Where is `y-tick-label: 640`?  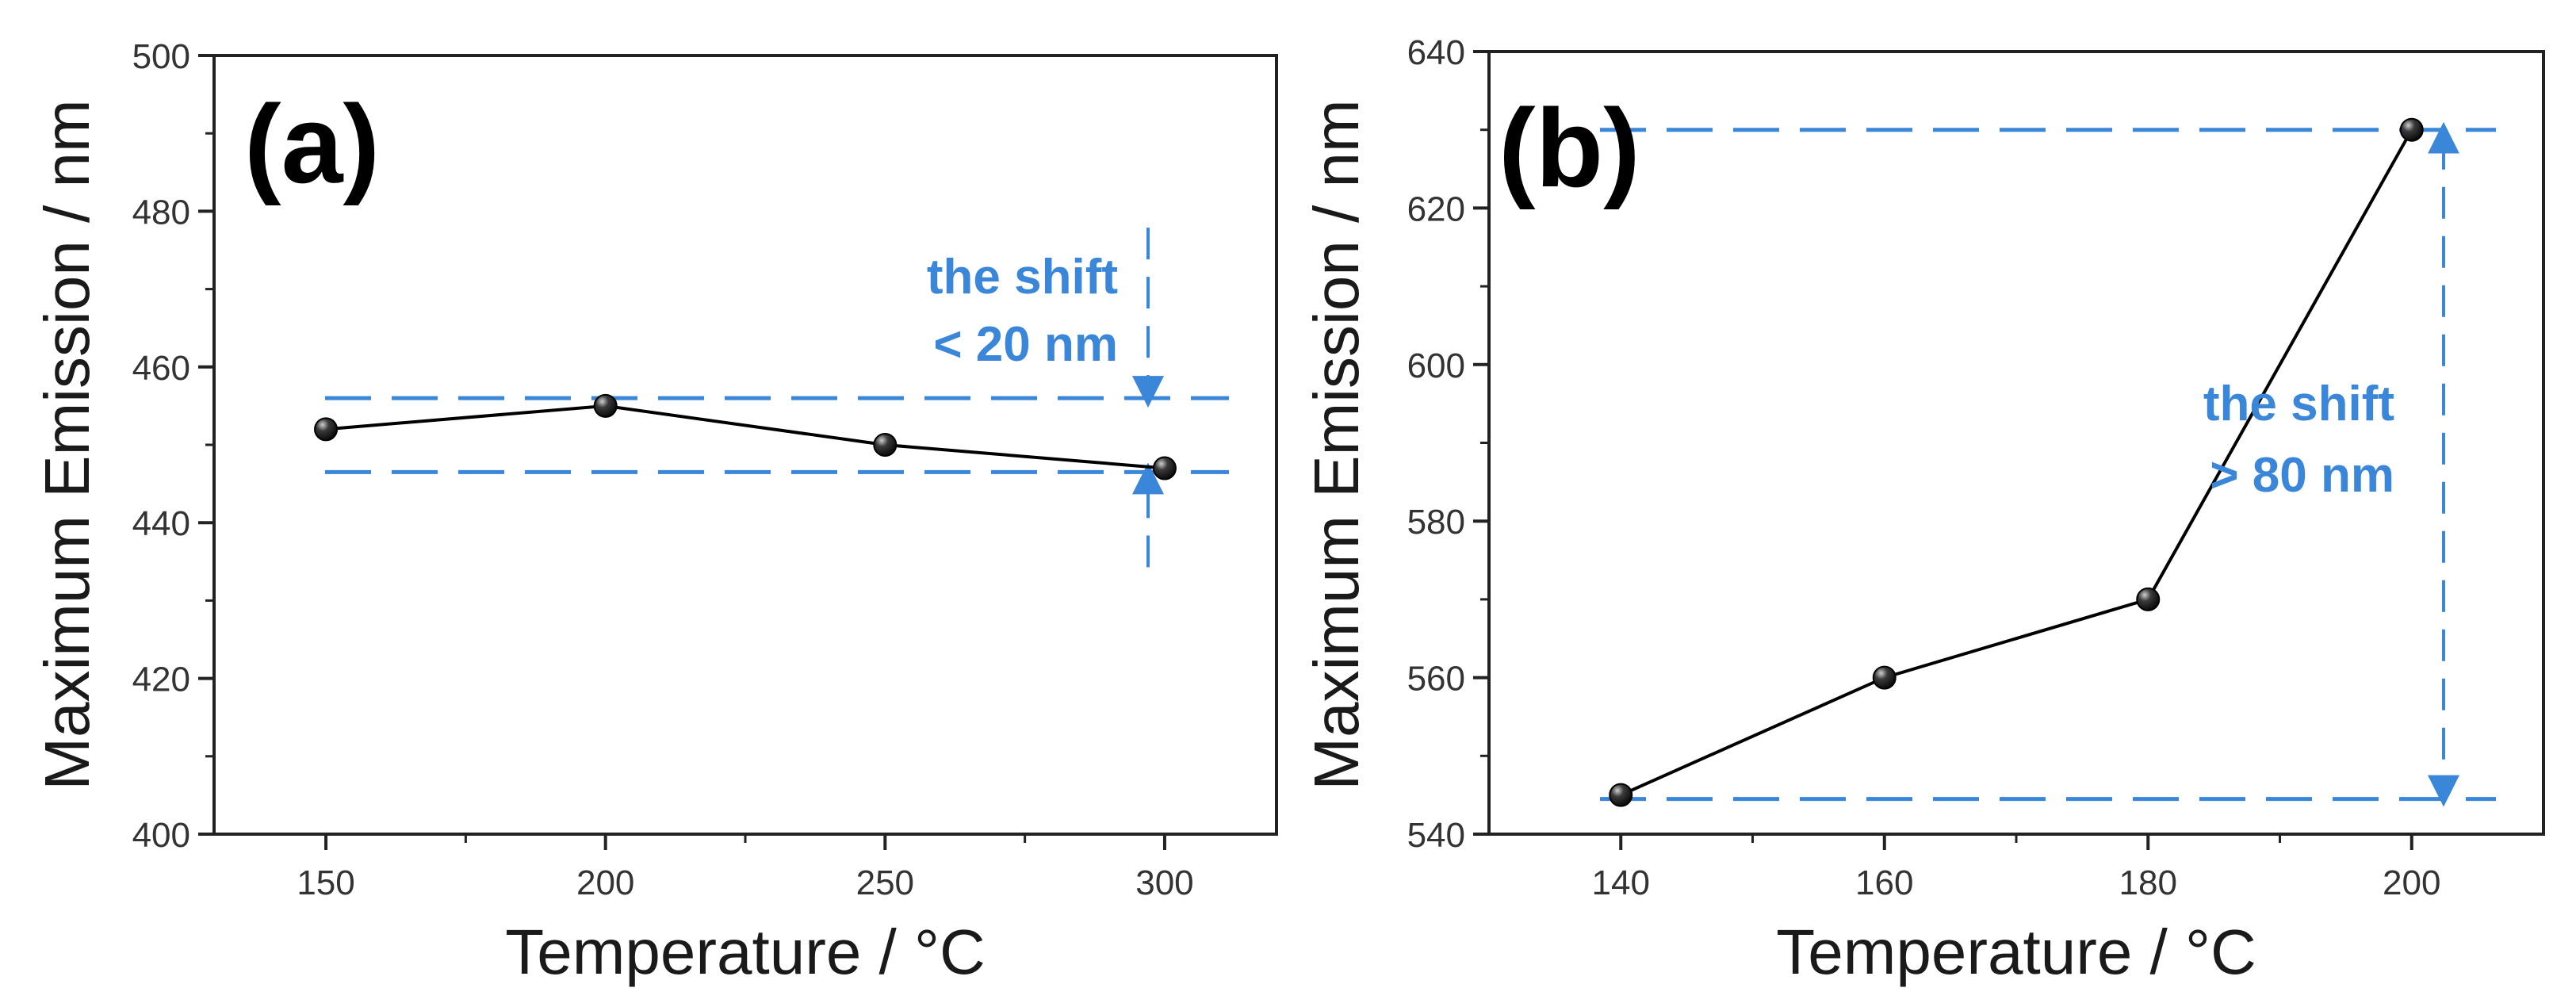
y-tick-label: 640 is located at coordinates (1436, 52).